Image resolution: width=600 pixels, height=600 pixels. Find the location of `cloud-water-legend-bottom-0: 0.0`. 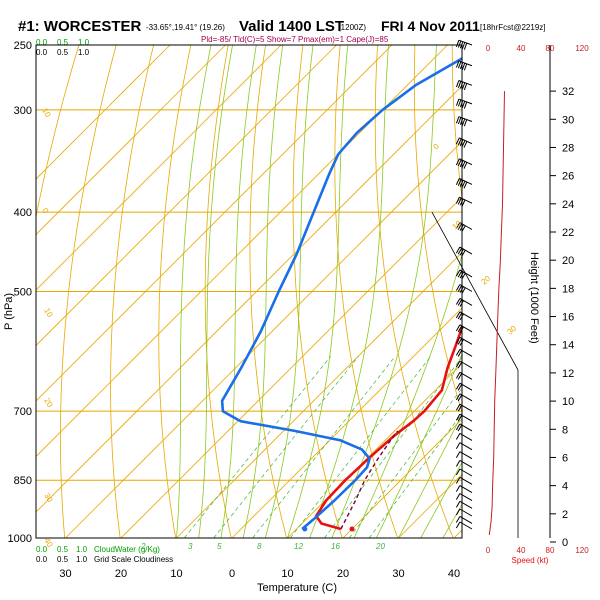

cloud-water-legend-bottom-0: 0.0 is located at coordinates (42, 549).